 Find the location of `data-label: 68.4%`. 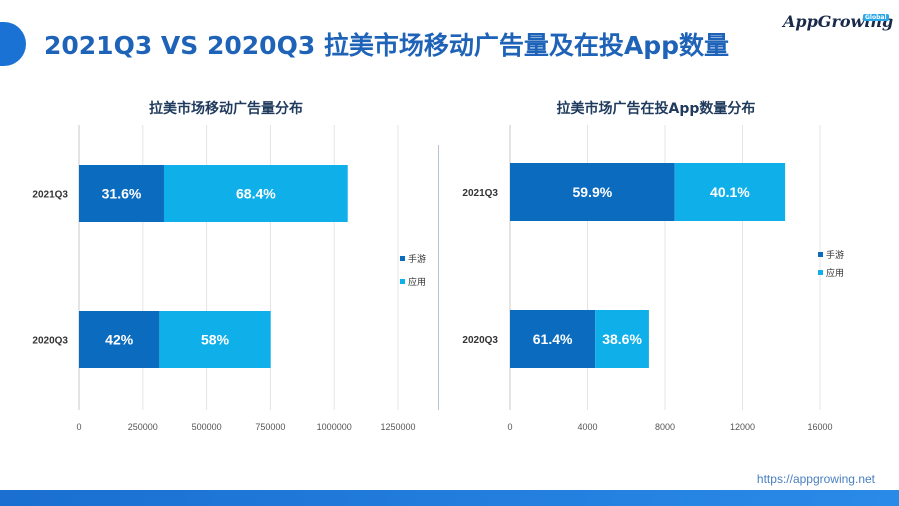

data-label: 68.4% is located at coordinates (256, 194).